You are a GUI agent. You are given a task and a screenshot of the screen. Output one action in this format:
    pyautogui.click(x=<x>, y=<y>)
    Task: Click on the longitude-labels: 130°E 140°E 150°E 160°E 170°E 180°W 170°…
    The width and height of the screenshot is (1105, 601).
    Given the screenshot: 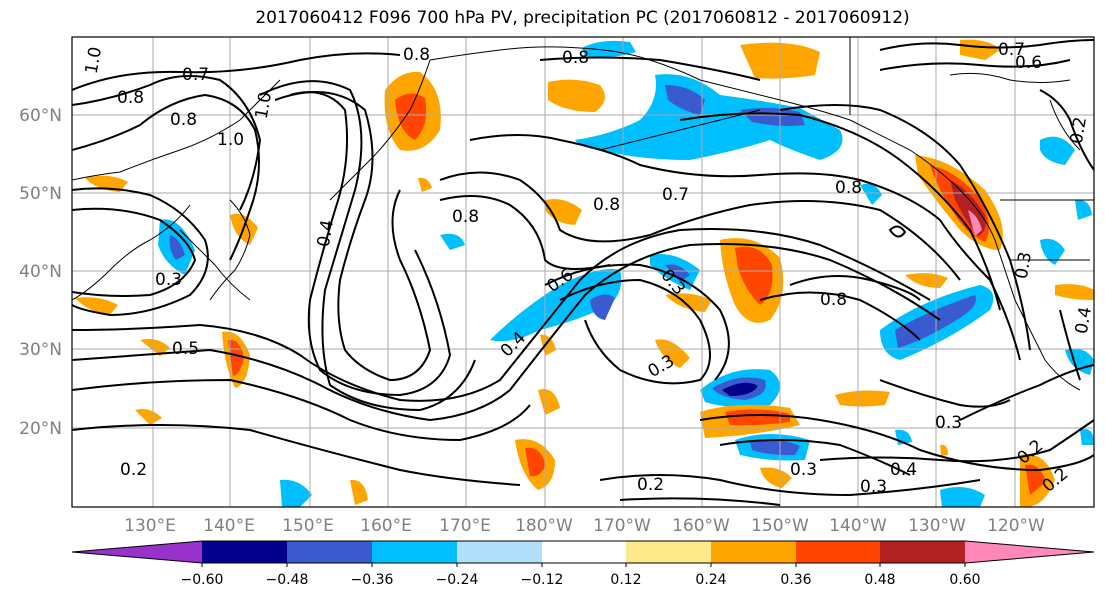 What is the action you would take?
    pyautogui.click(x=584, y=526)
    